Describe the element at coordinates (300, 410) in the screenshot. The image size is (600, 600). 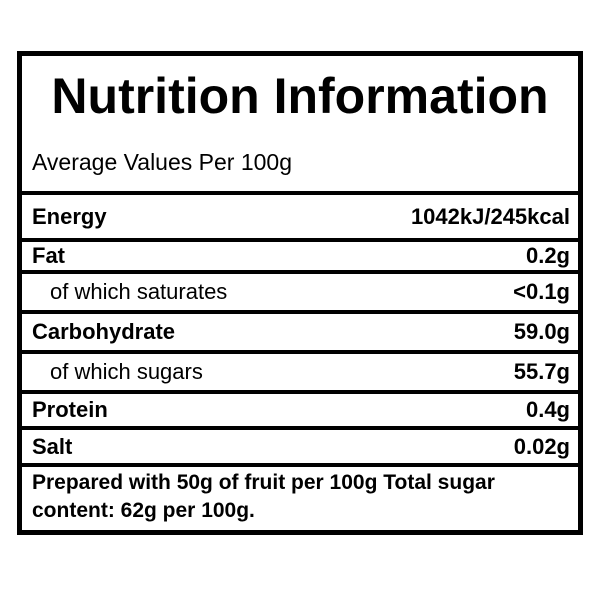
I see `nutrient-row-protein: Protein 0.4g` at that location.